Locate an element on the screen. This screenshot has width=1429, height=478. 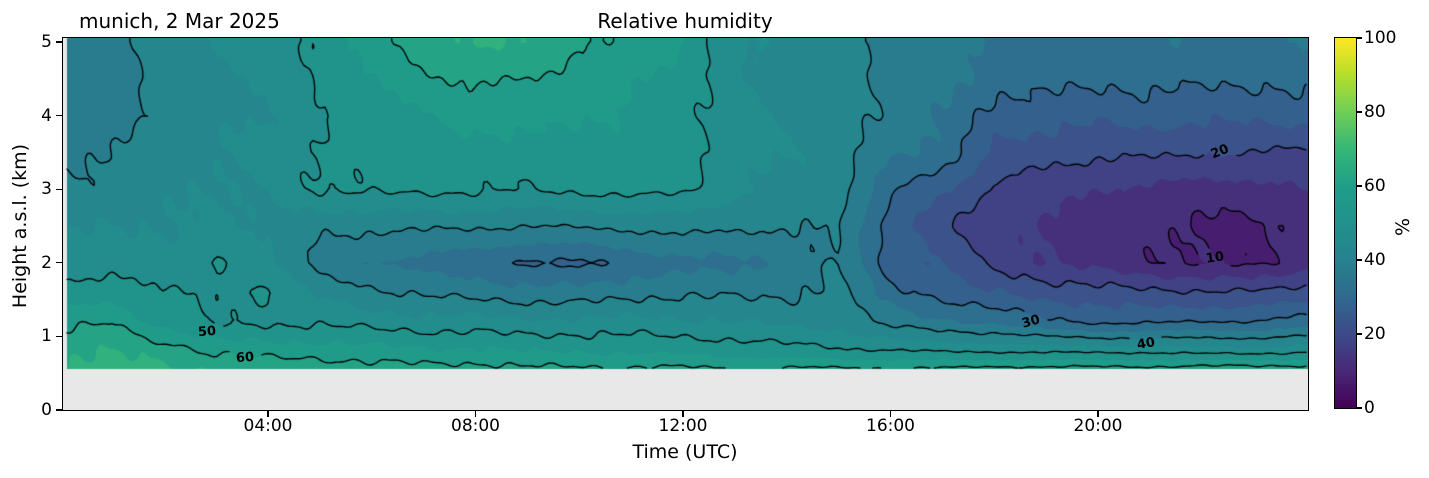
colorbar-tick-label: 0 is located at coordinates (1369, 408).